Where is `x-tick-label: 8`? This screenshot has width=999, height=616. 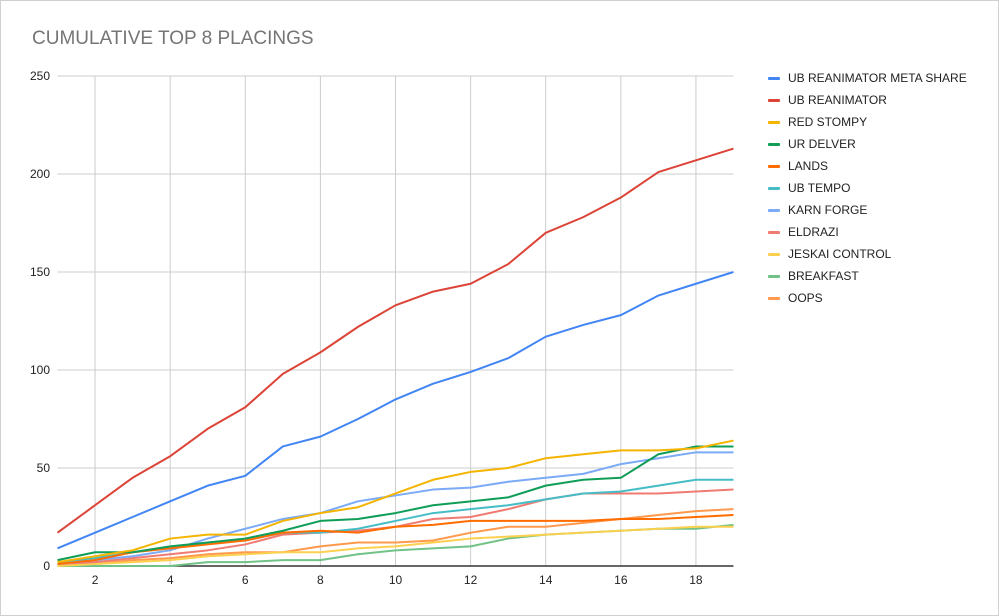
x-tick-label: 8 is located at coordinates (320, 580).